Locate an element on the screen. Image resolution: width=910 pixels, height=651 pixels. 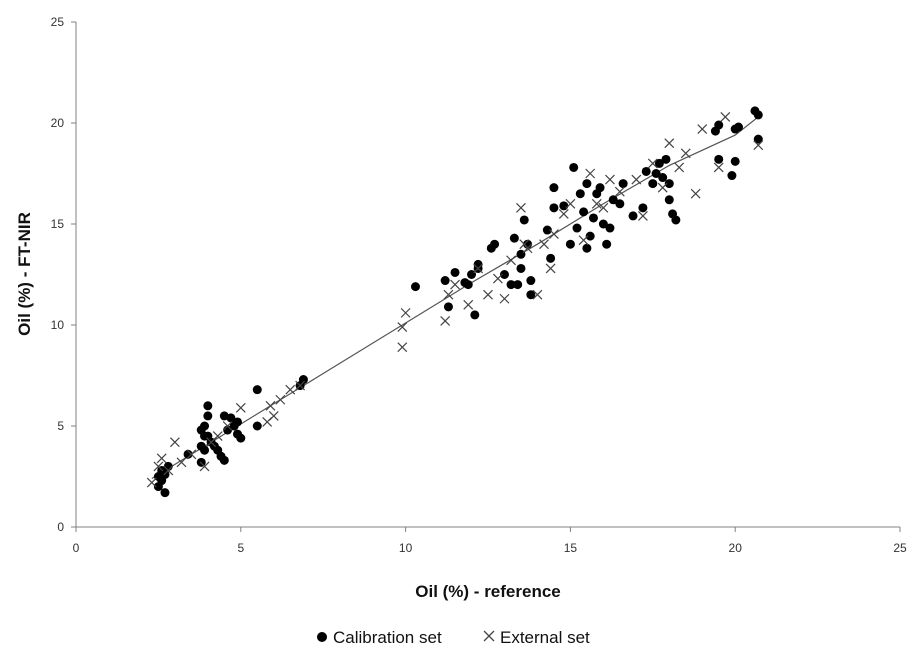
legend-calibration-marker is located at coordinates (322, 637).